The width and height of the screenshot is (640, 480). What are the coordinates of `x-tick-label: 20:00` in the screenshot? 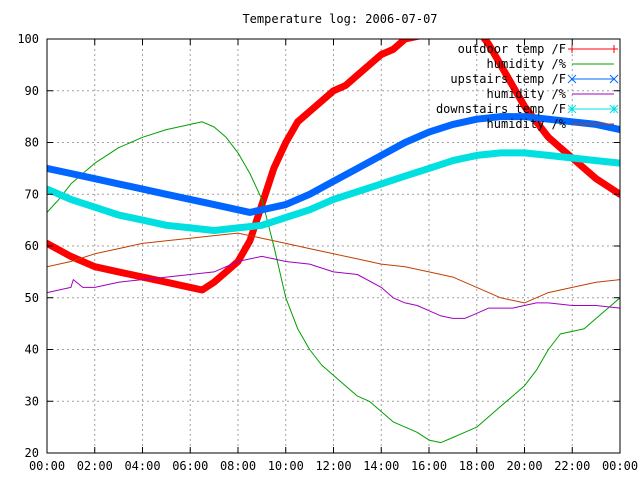 It's located at (524, 466).